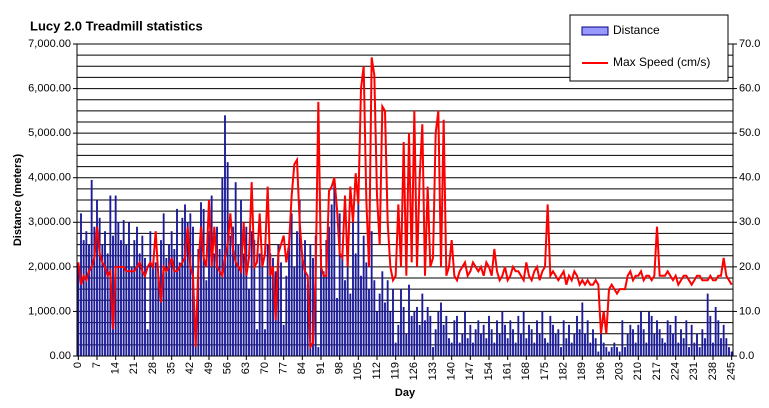 The width and height of the screenshot is (769, 408). What do you see at coordinates (49, 88) in the screenshot?
I see `y-tick-label: 6,000.00` at bounding box center [49, 88].